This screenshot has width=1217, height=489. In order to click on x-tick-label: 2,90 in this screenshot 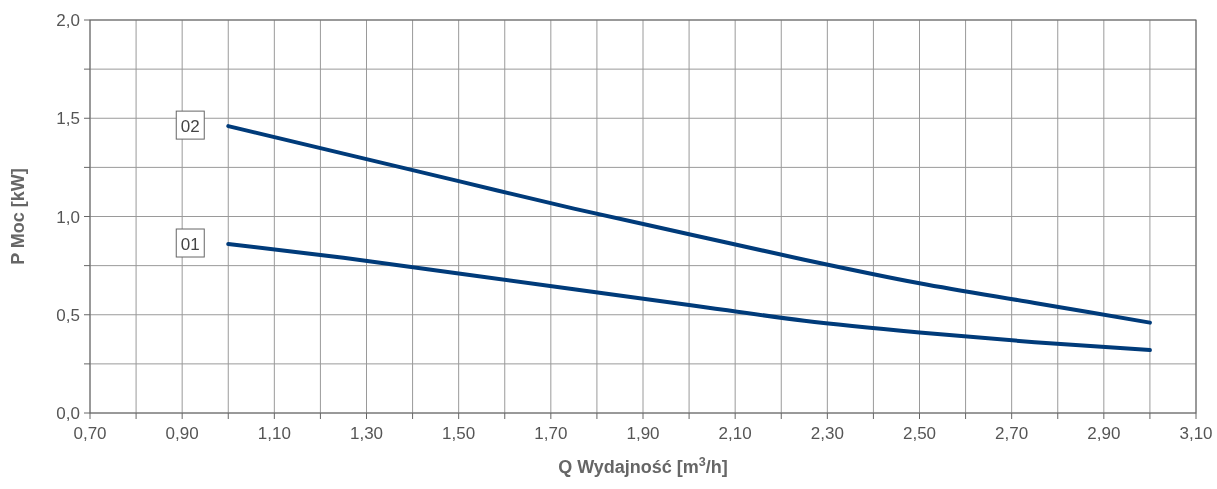, I will do `click(1104, 433)`.